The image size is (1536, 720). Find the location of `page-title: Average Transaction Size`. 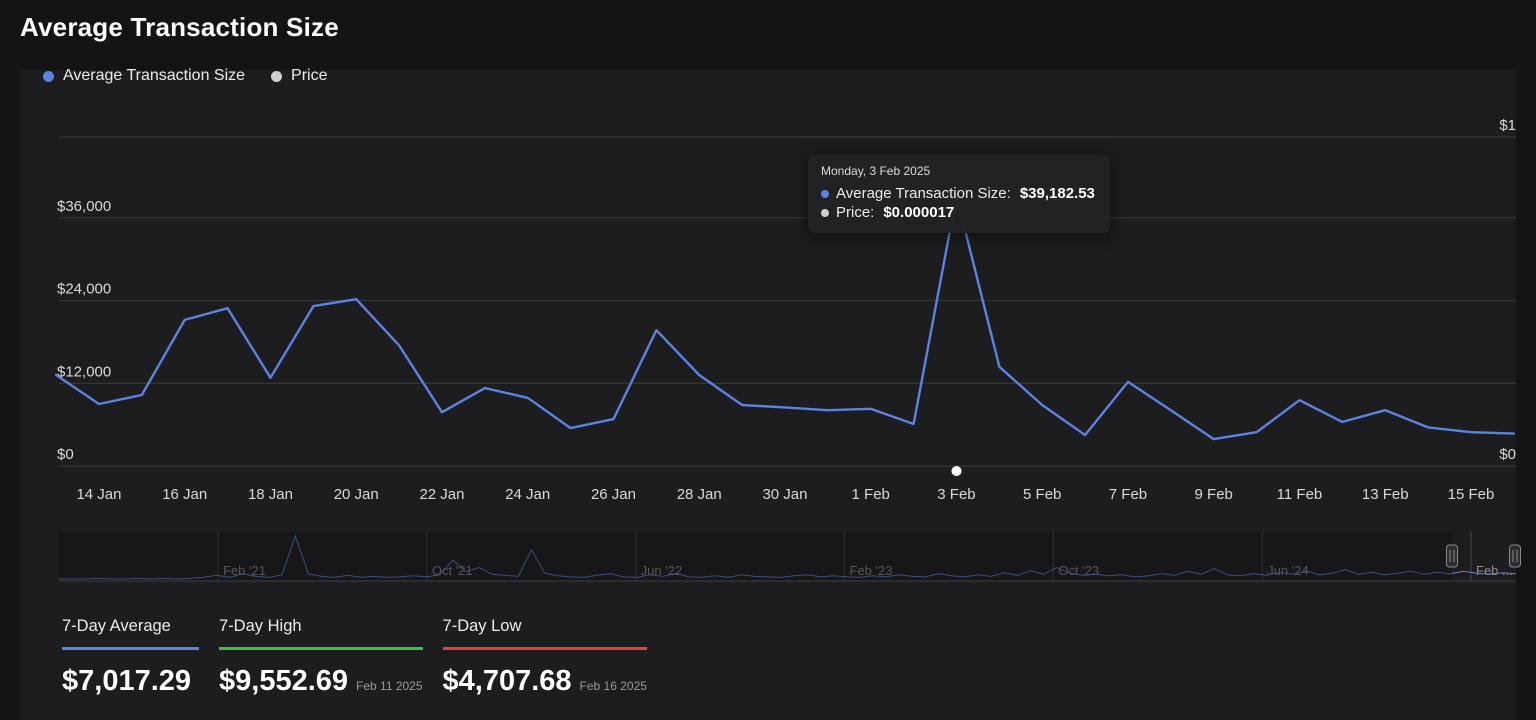

page-title: Average Transaction Size is located at coordinates (179, 27).